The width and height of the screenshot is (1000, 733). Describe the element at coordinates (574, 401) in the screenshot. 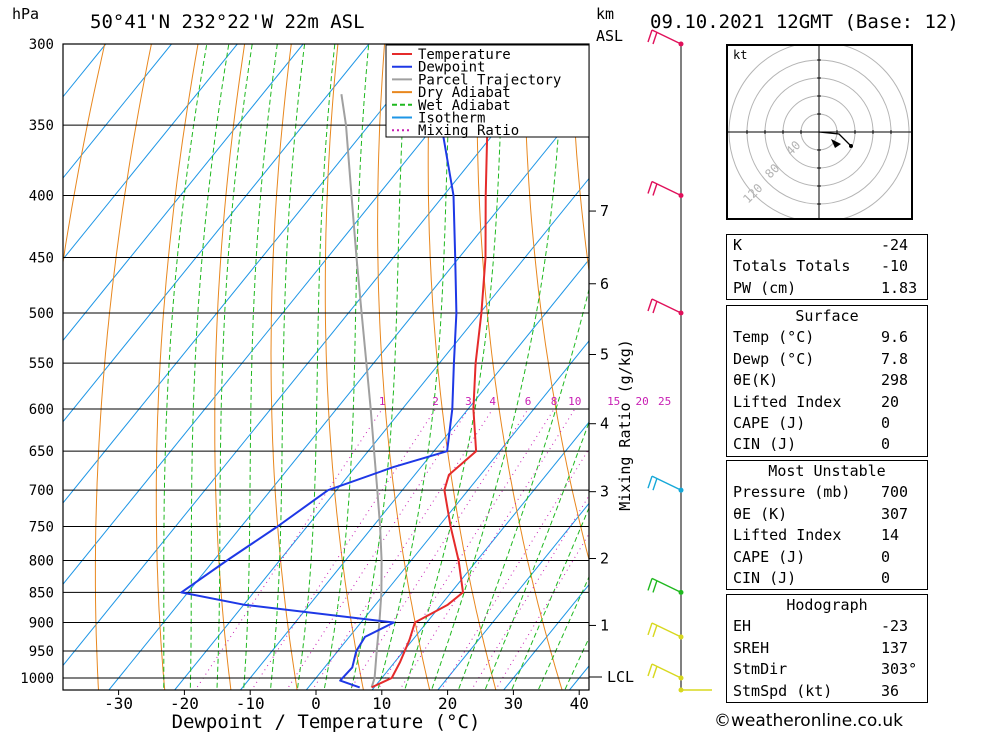

I see `mixing-ratio-label: 10` at that location.